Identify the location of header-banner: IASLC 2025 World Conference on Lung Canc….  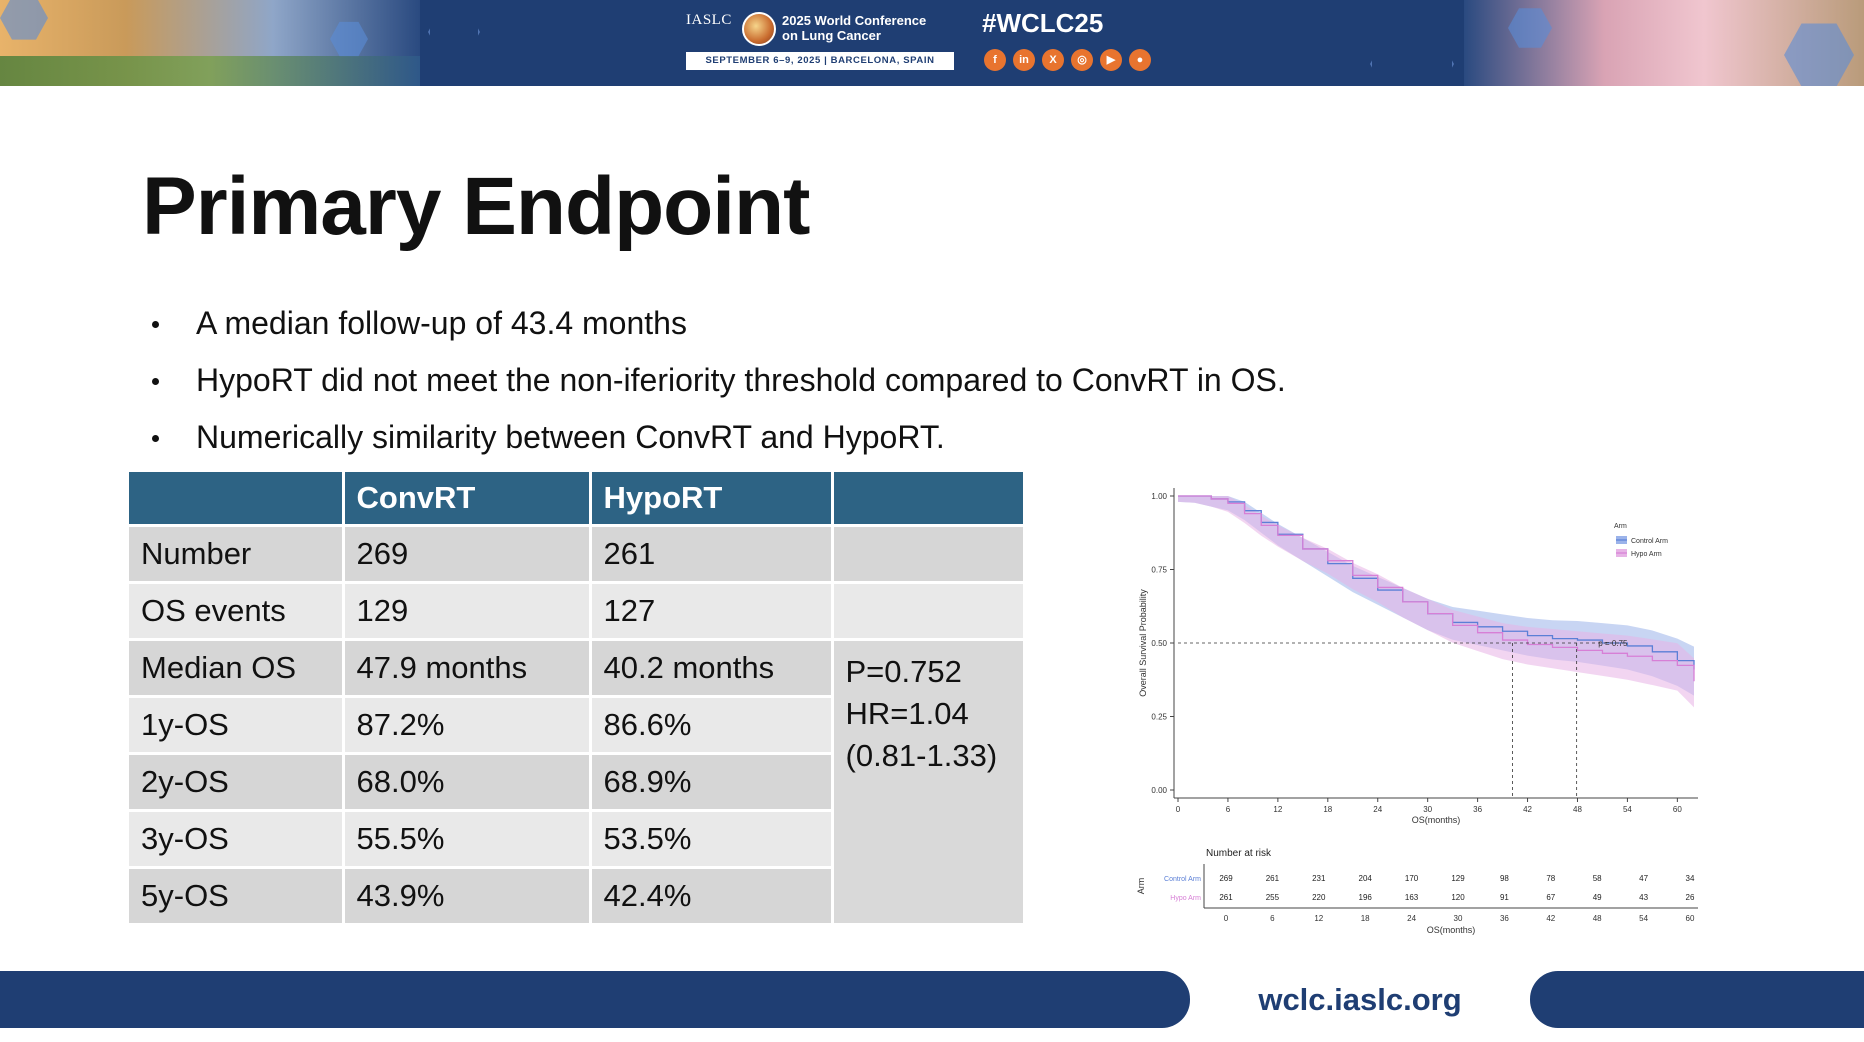
(932, 43).